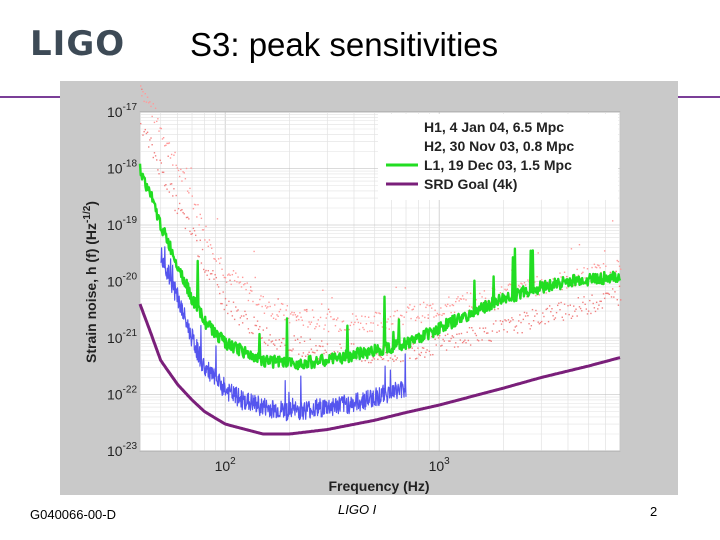 The width and height of the screenshot is (720, 540). Describe the element at coordinates (498, 157) in the screenshot. I see `legend-box` at that location.